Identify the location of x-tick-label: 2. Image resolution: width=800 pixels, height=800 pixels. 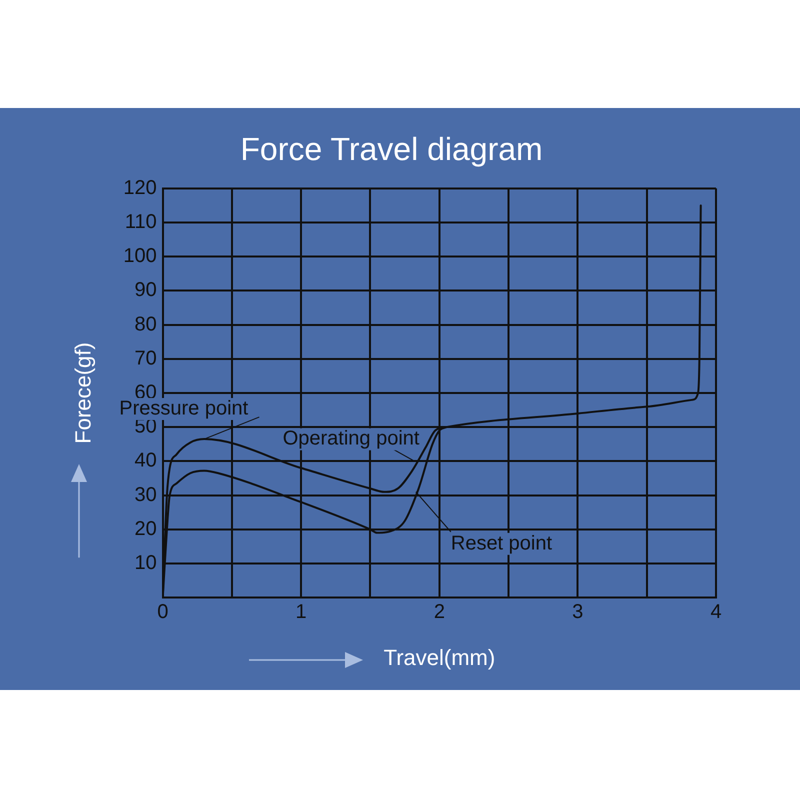
(439, 612).